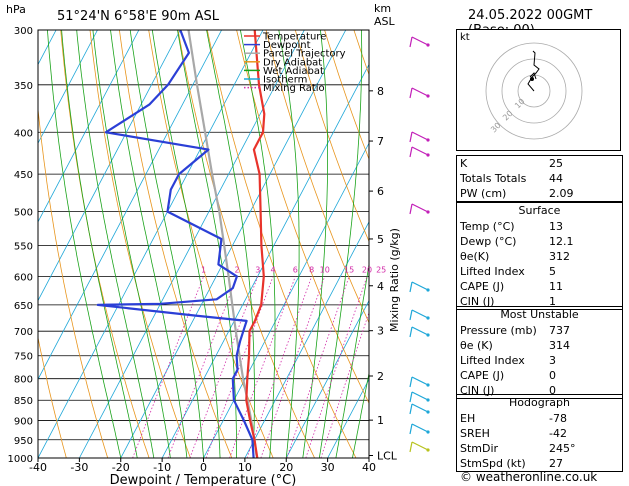  I want to click on legend-label: Parcel Trajectory, so click(304, 54).